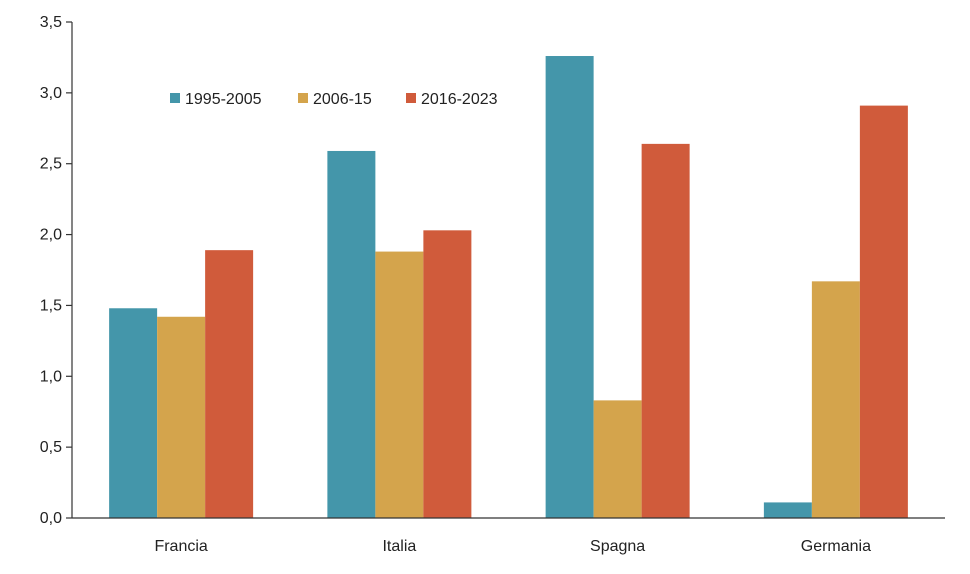  Describe the element at coordinates (569, 287) in the screenshot. I see `bar-spagna-1995-2005` at that location.